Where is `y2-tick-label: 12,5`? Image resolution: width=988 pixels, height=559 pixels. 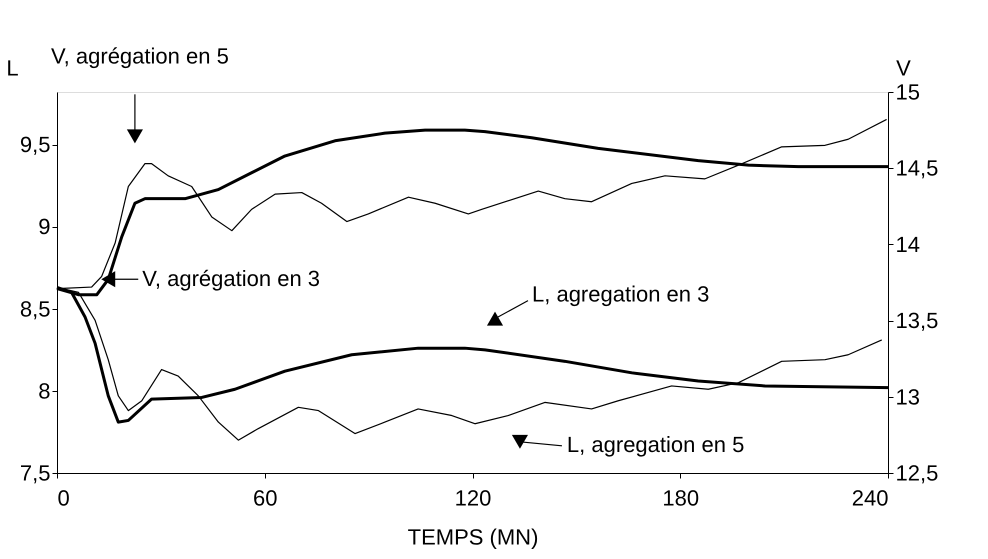 y2-tick-label: 12,5 is located at coordinates (917, 473).